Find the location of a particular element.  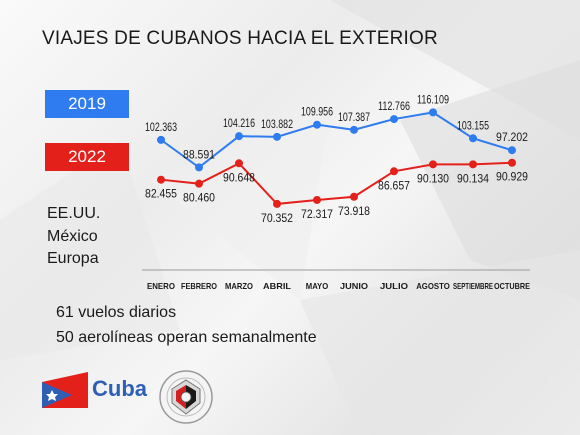

x-tick-label: OCTUBRE is located at coordinates (512, 286).